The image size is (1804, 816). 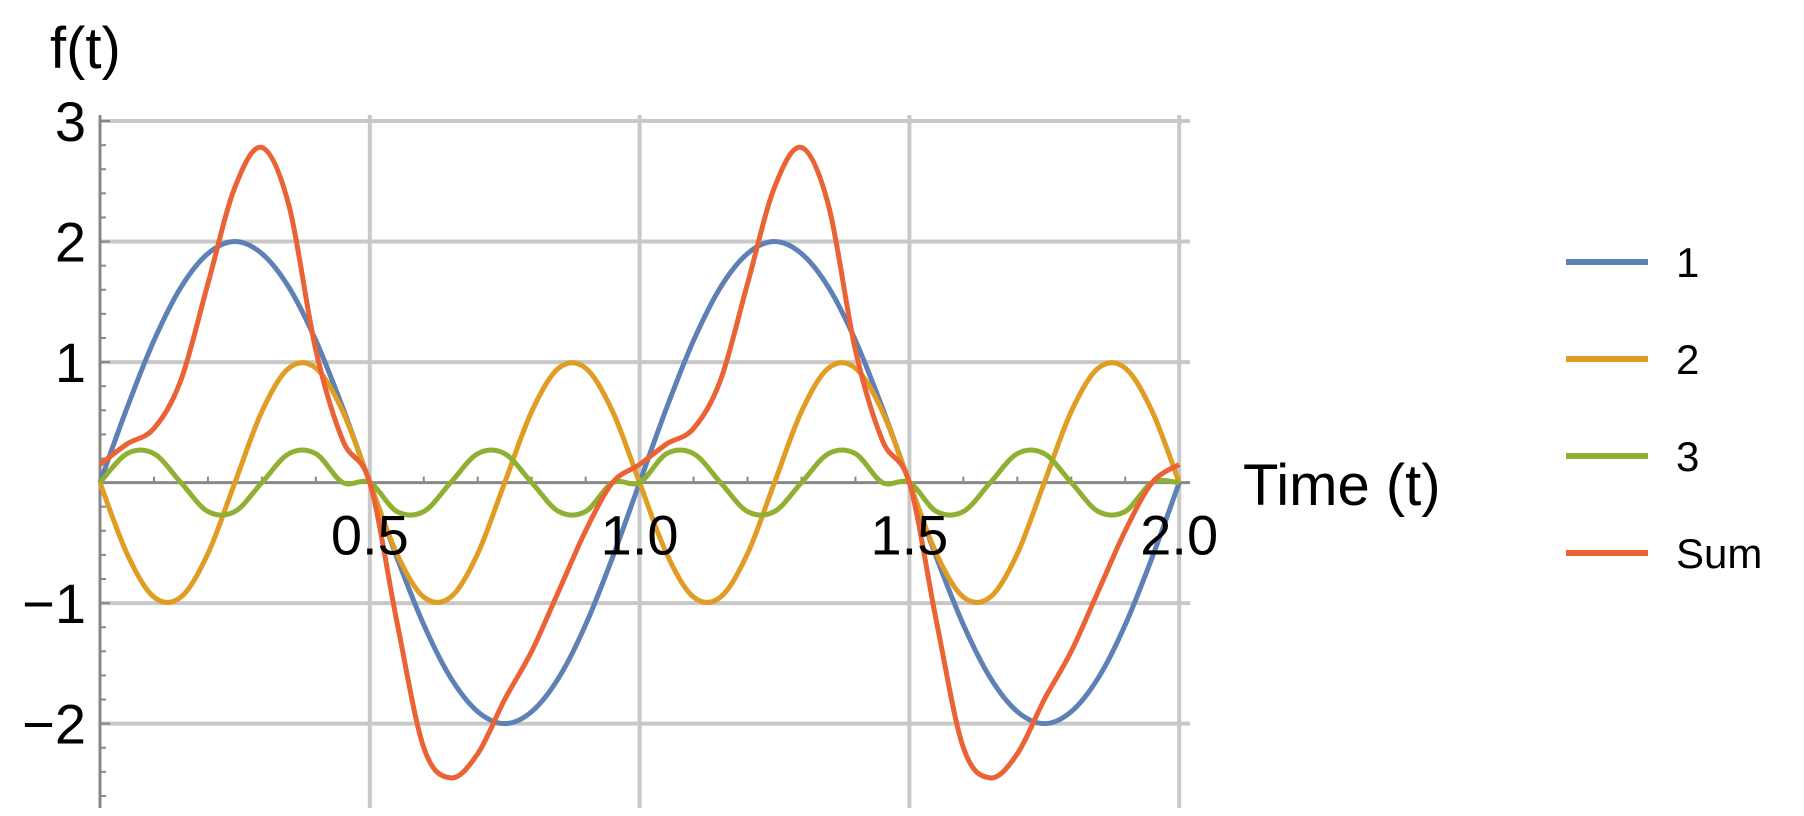 What do you see at coordinates (54, 724) in the screenshot?
I see `y-tick-label: −2` at bounding box center [54, 724].